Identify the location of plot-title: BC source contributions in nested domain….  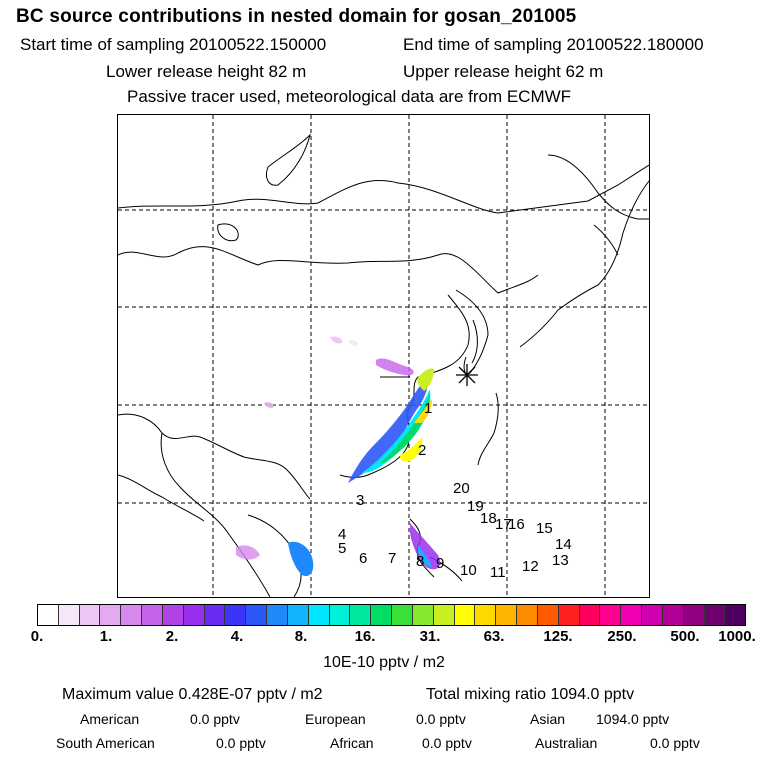
(296, 16).